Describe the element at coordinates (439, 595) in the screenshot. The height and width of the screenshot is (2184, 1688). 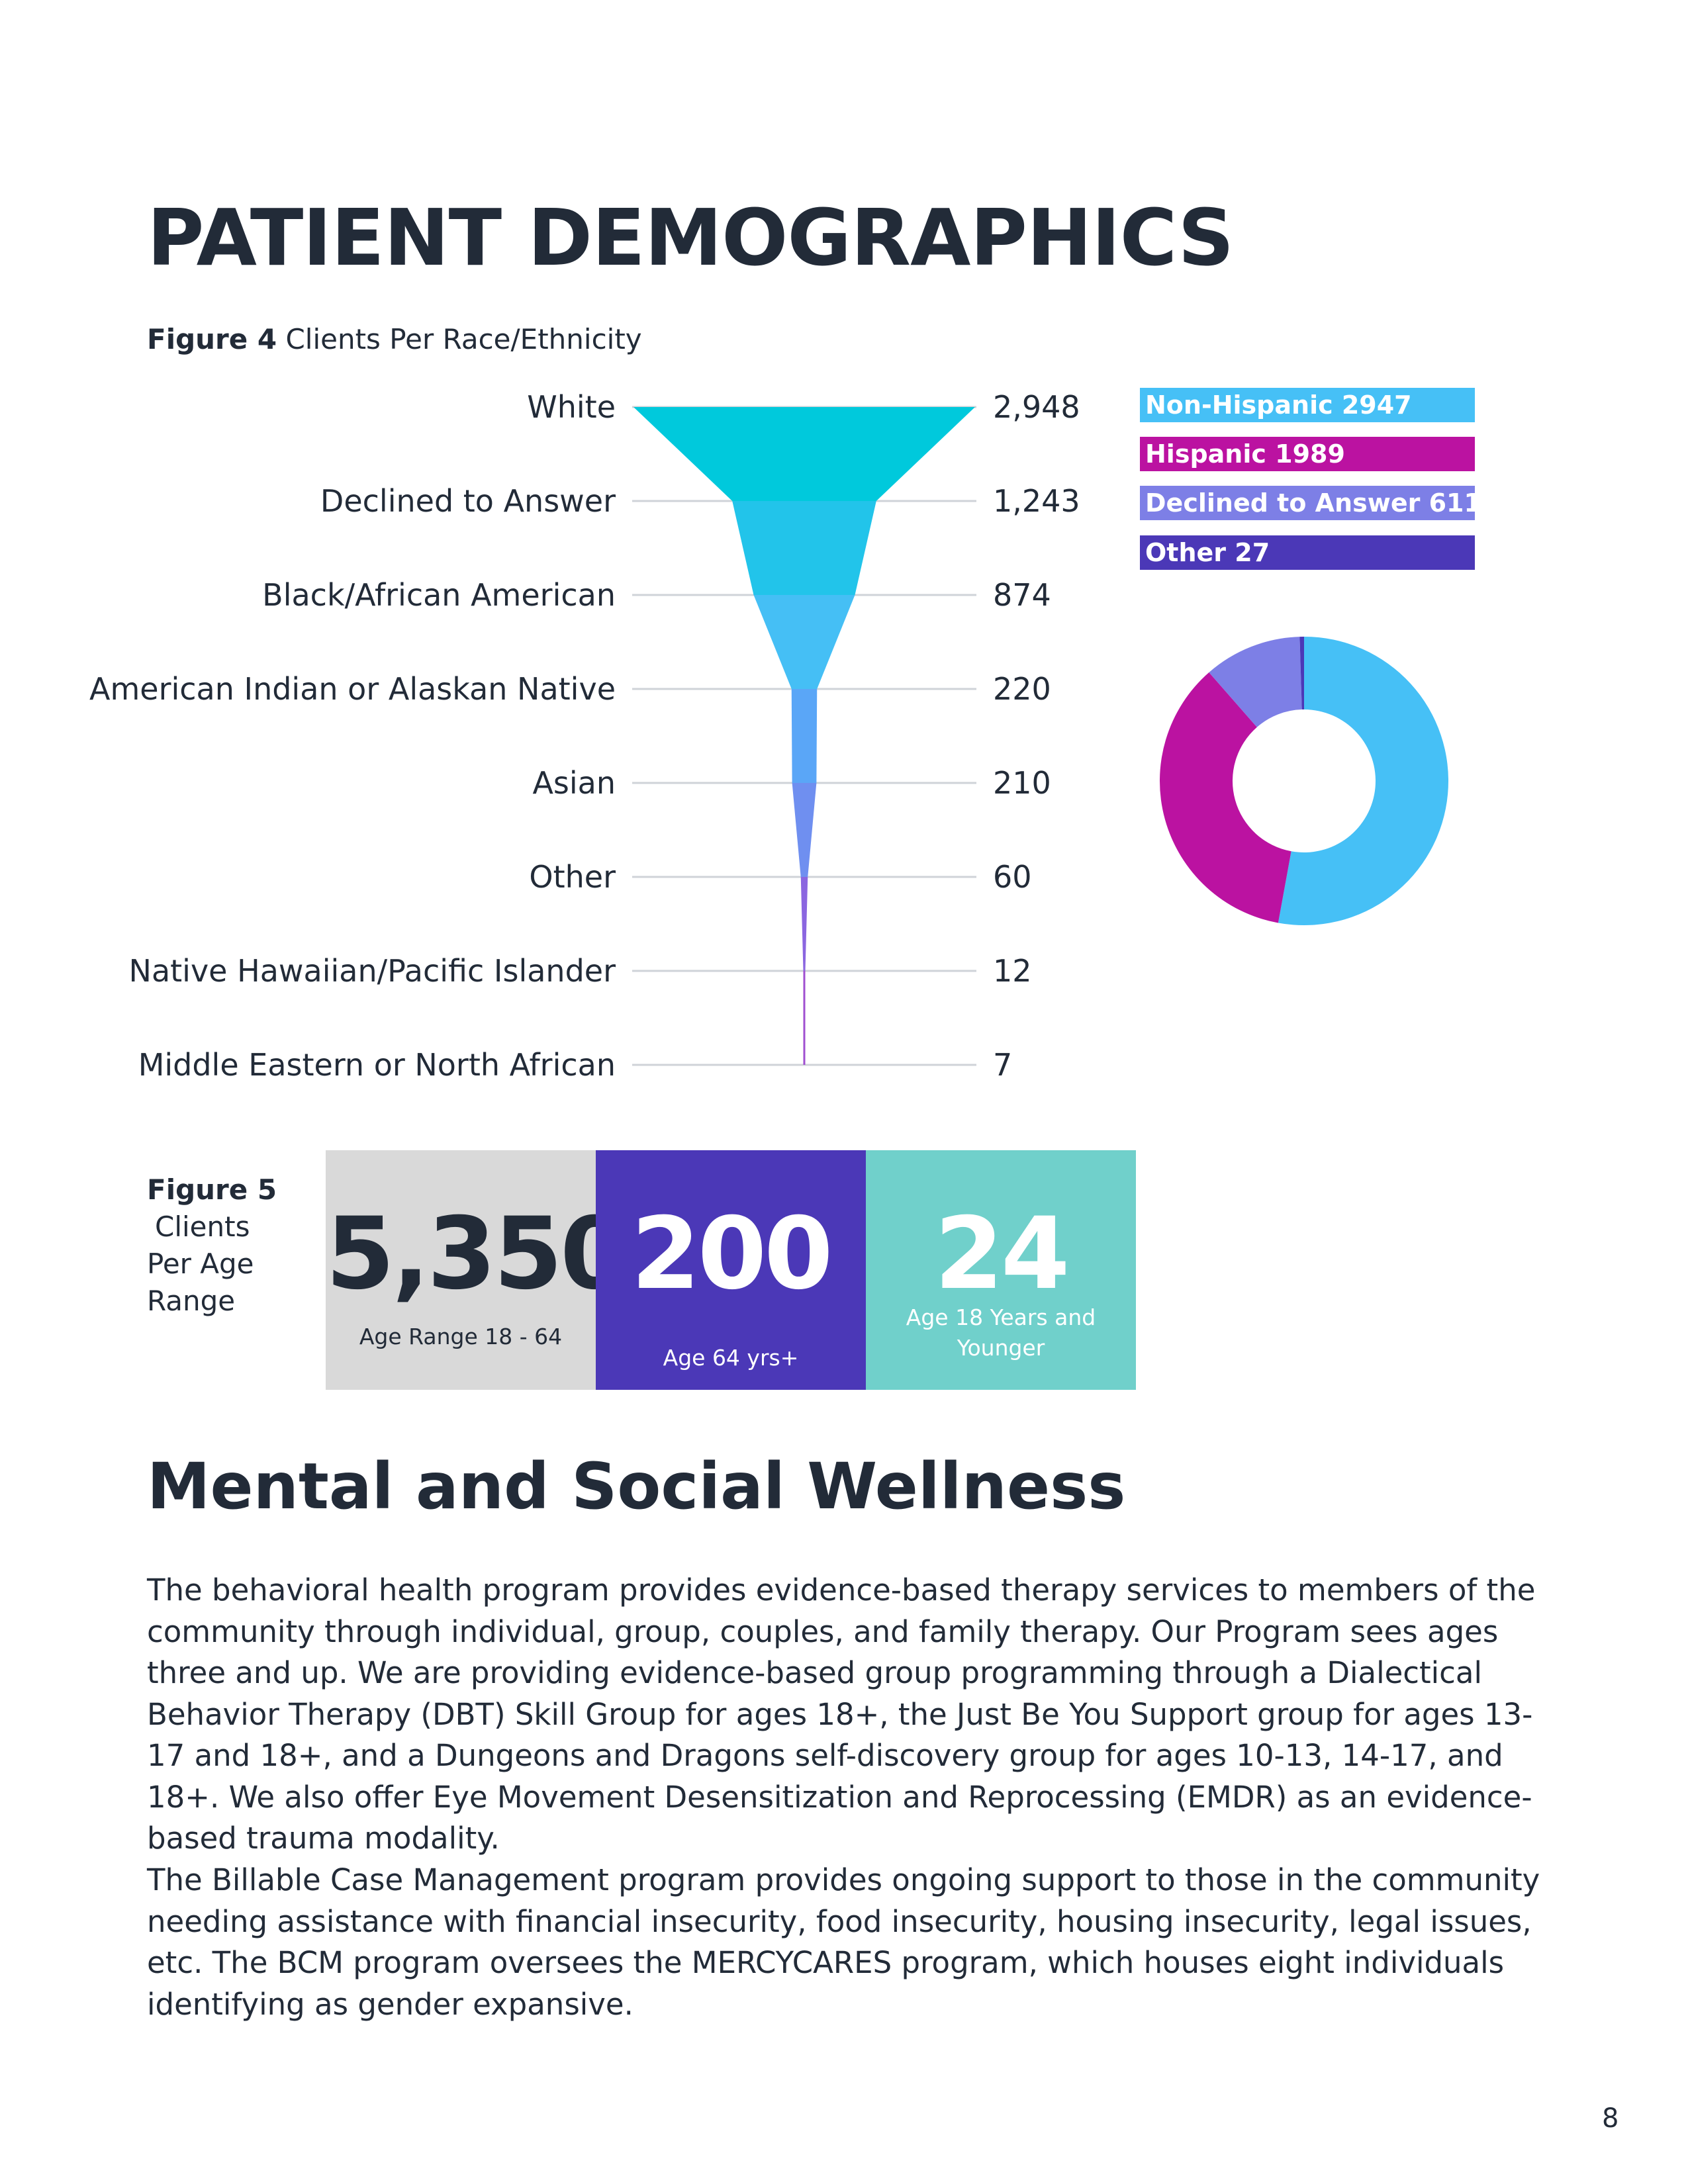
I see `funnel-label: Black/African American` at that location.